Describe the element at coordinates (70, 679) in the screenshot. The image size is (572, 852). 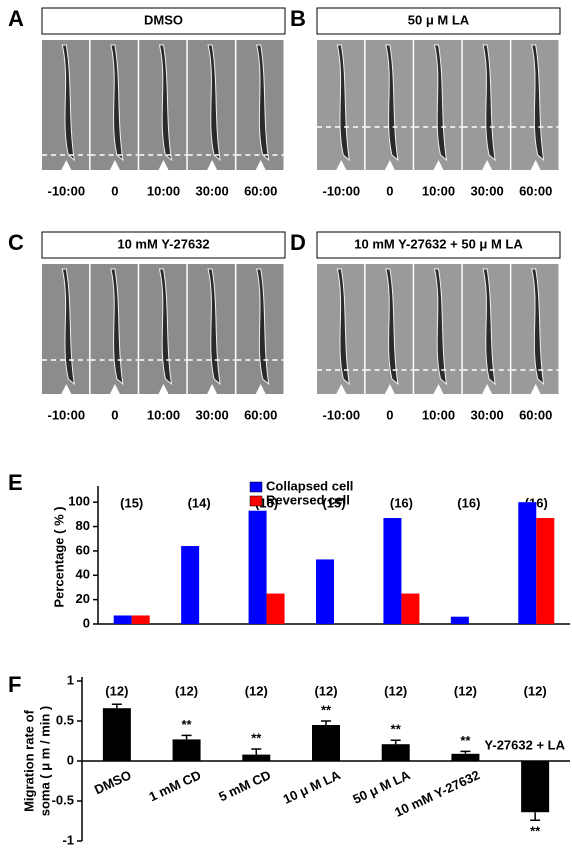
I see `y-tick-label: 1` at that location.